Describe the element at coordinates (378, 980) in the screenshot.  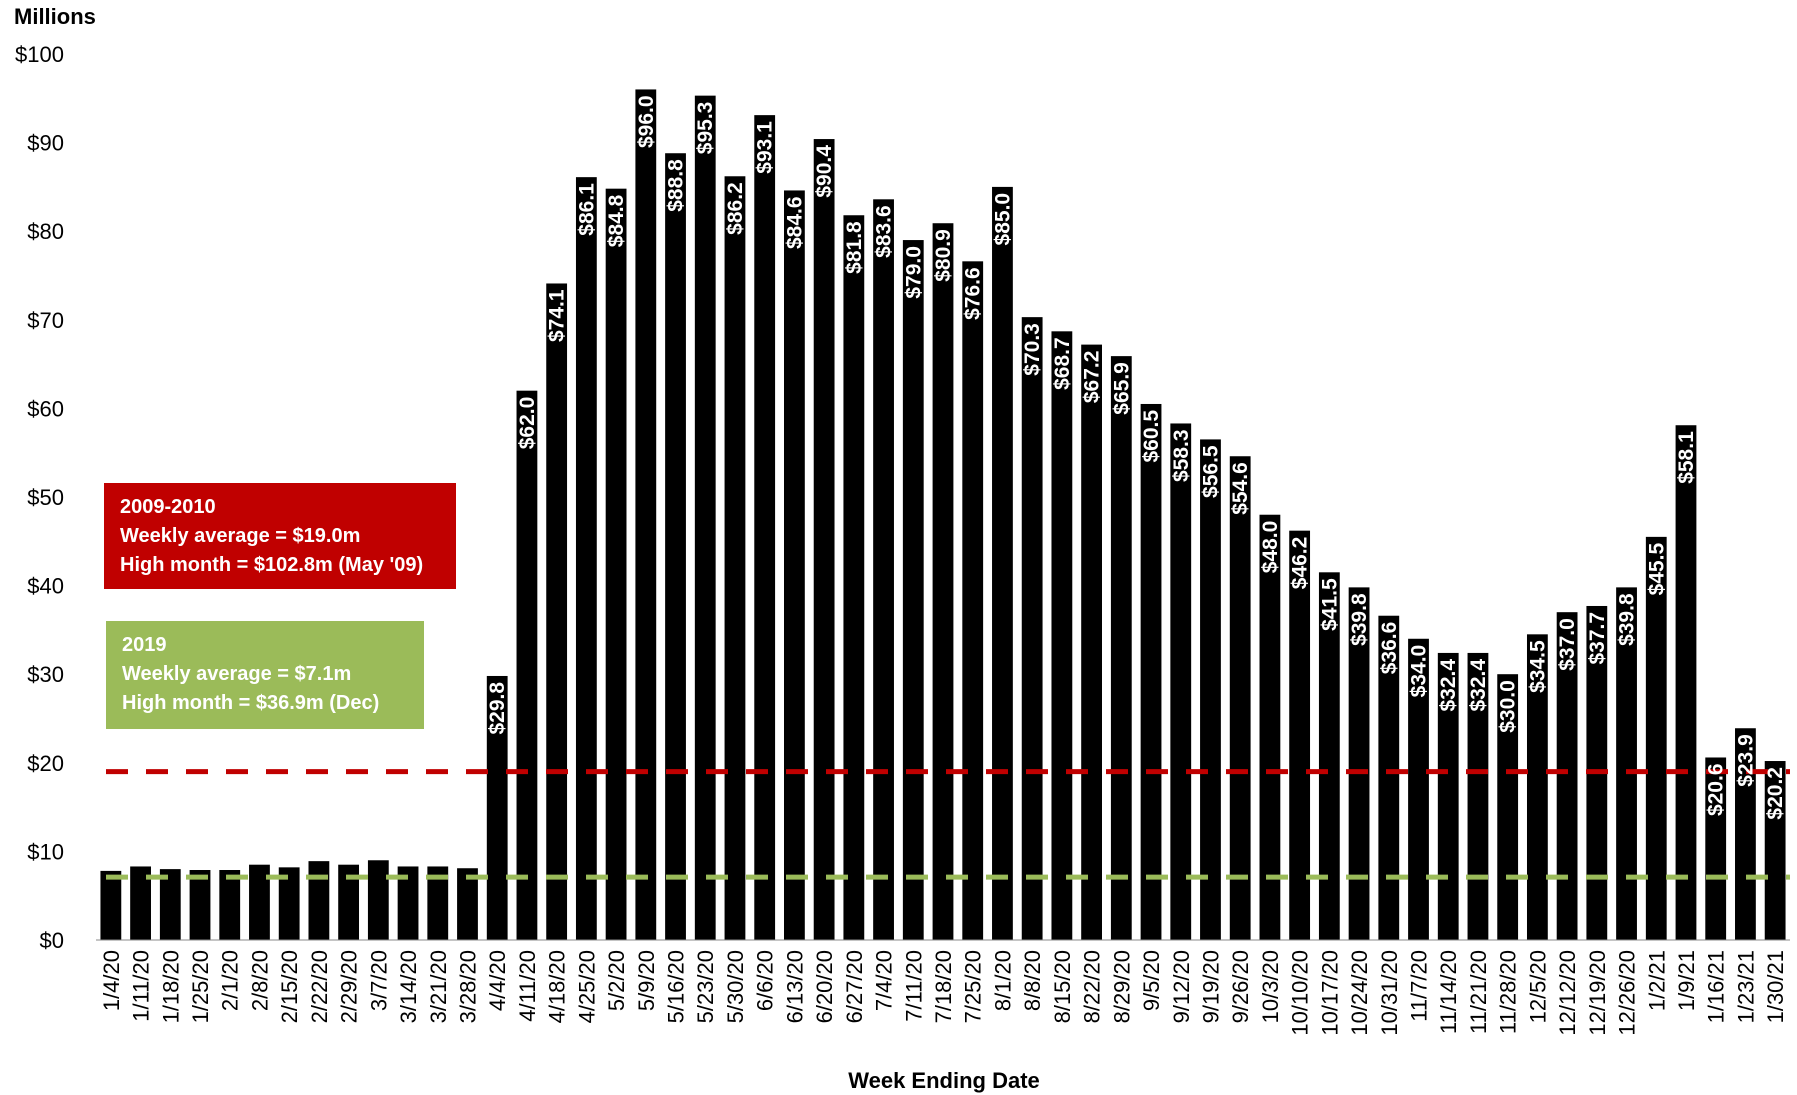
I see `x-tick-label: 3/7/20` at that location.